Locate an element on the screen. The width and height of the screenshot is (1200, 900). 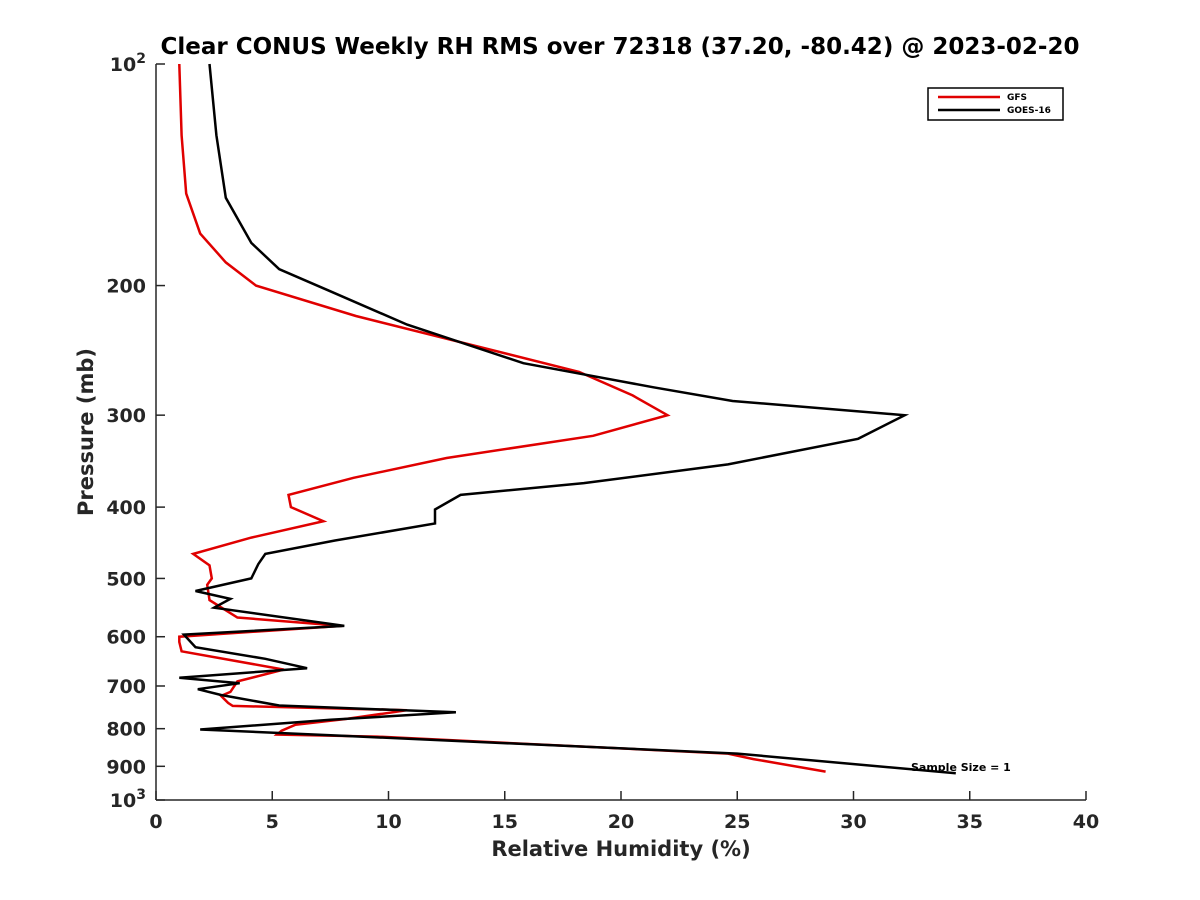
x-tick-label: 5 is located at coordinates (272, 822).